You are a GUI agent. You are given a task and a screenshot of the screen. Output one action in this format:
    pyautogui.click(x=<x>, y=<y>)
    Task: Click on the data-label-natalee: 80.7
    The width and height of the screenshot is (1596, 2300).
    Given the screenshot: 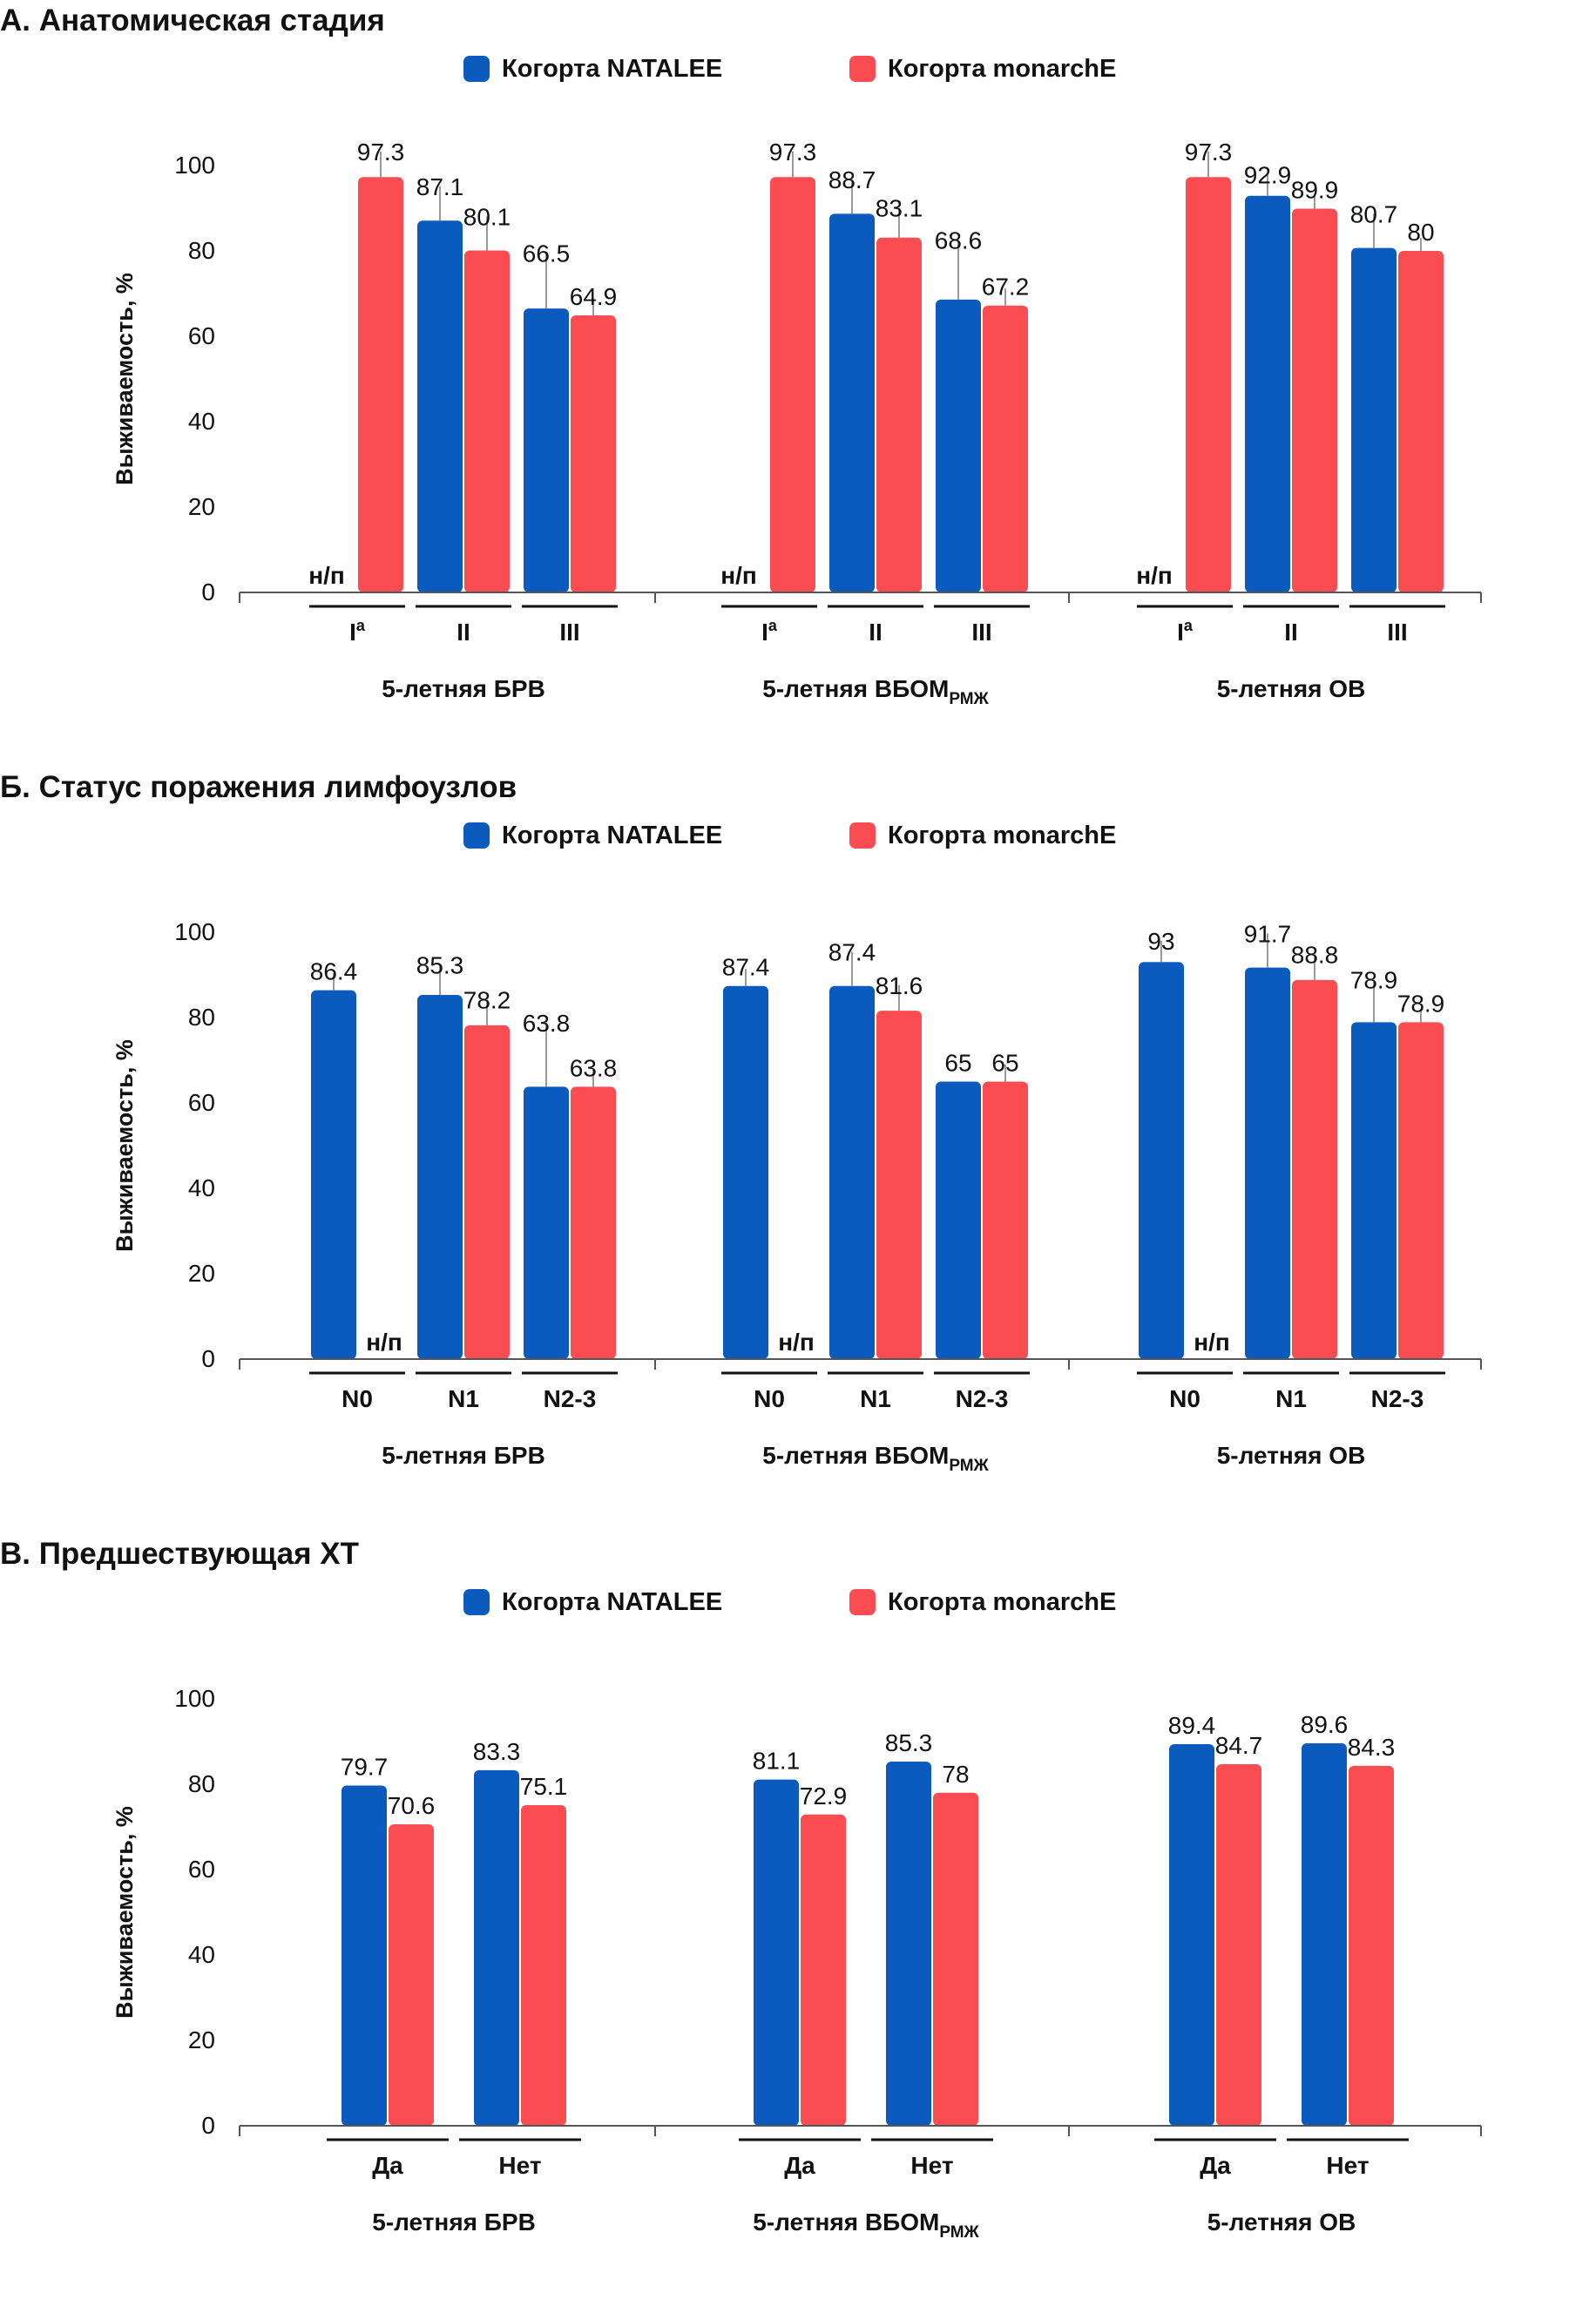 What is the action you would take?
    pyautogui.click(x=1374, y=213)
    